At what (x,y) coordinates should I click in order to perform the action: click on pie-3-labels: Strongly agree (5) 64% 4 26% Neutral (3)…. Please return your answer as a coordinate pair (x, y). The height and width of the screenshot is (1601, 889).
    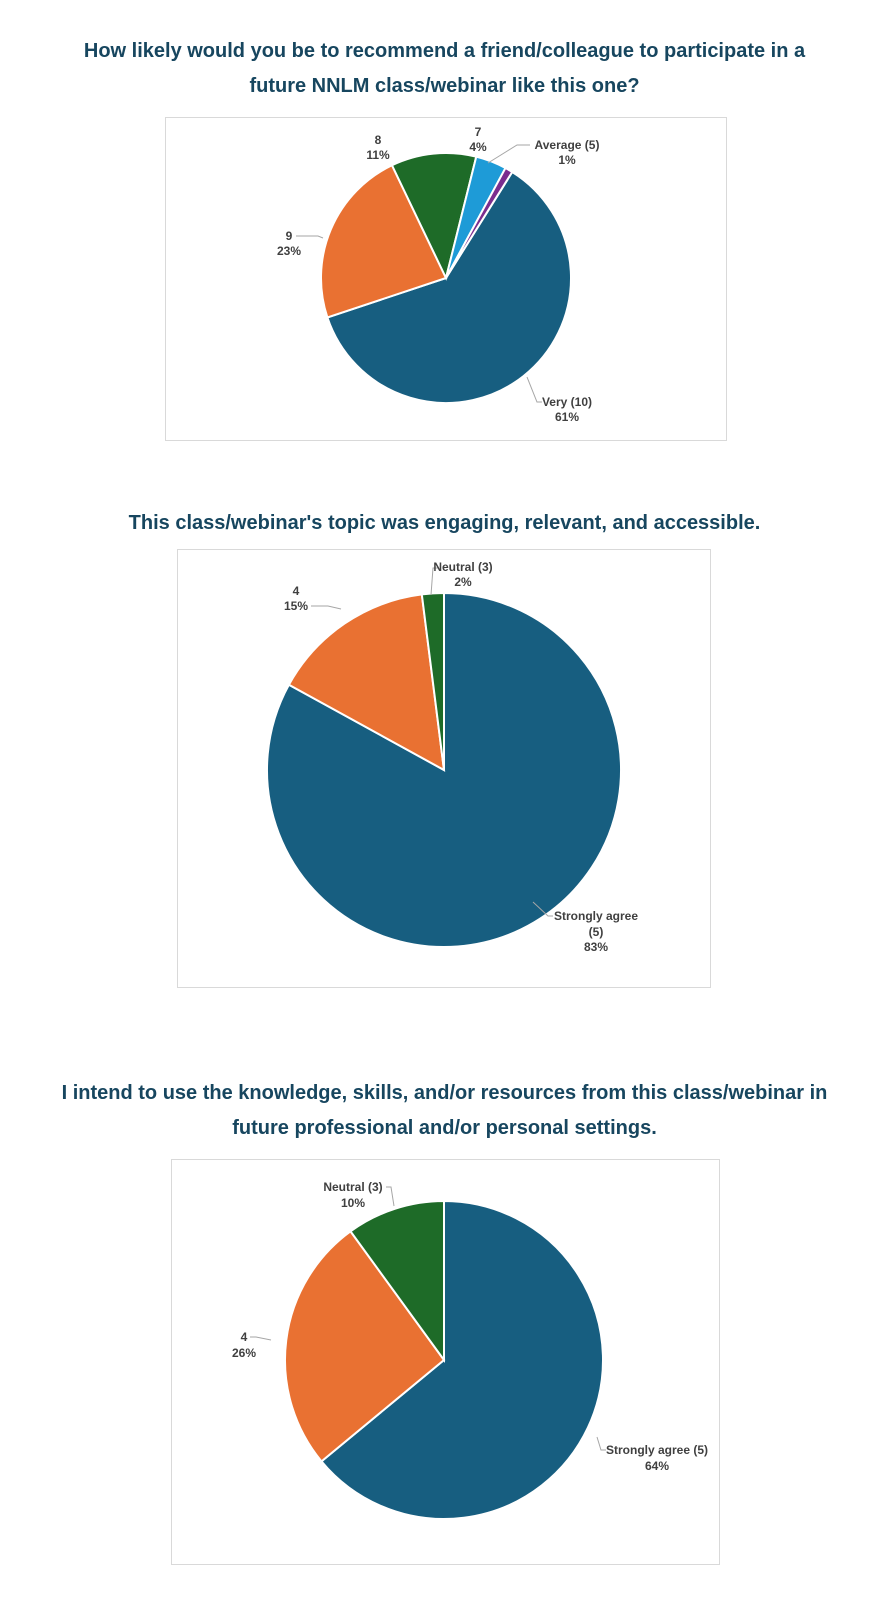
    Looking at the image, I should click on (470, 1326).